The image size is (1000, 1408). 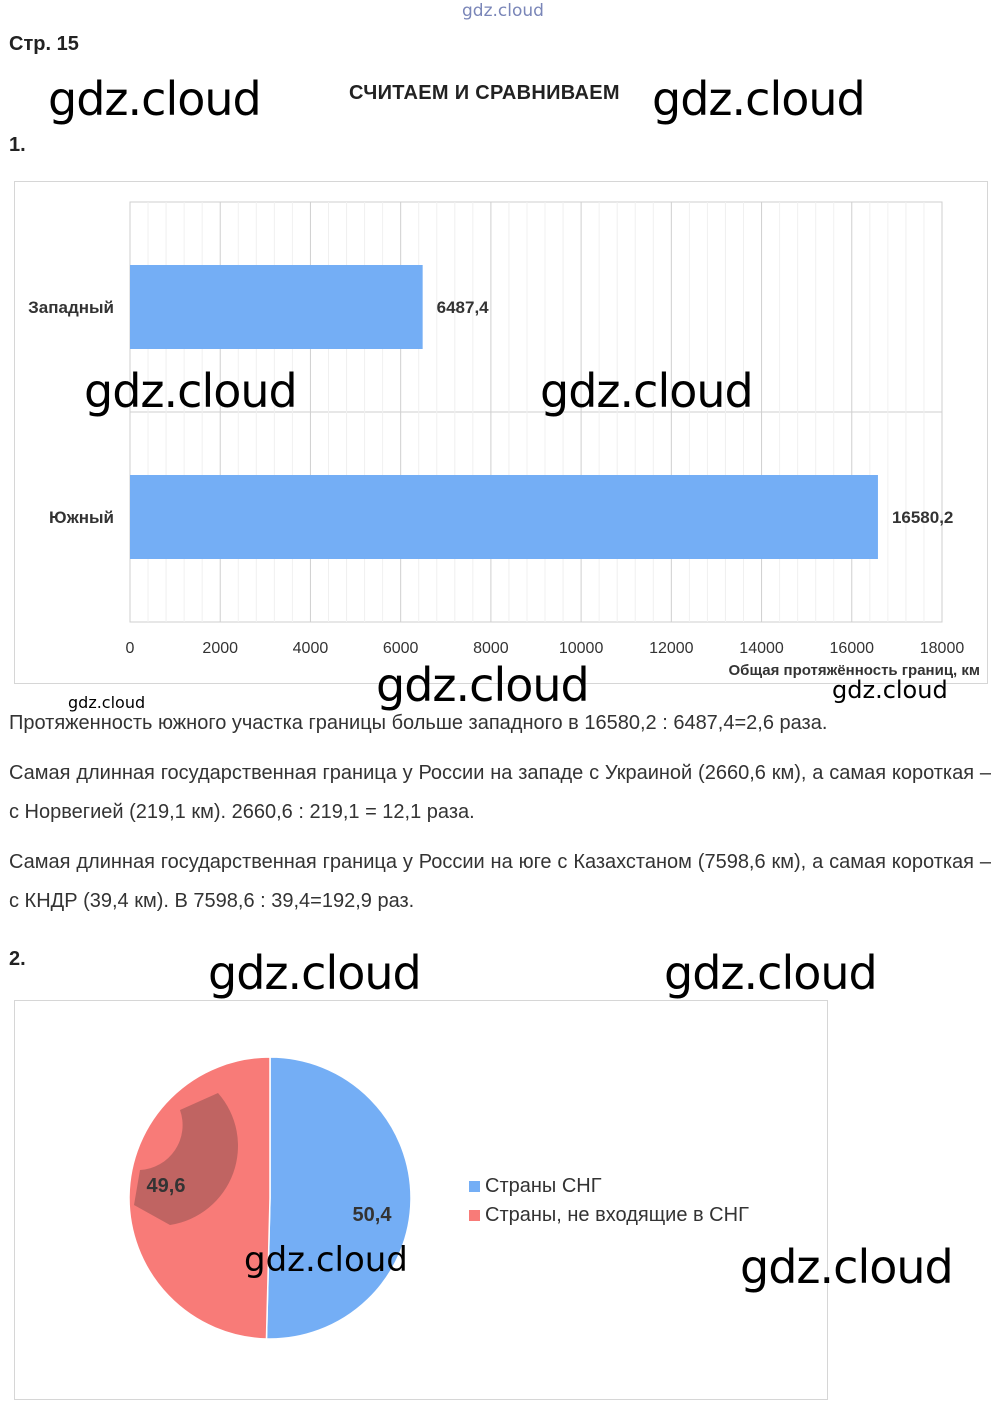 I want to click on x-tick-label: 16000, so click(x=852, y=648).